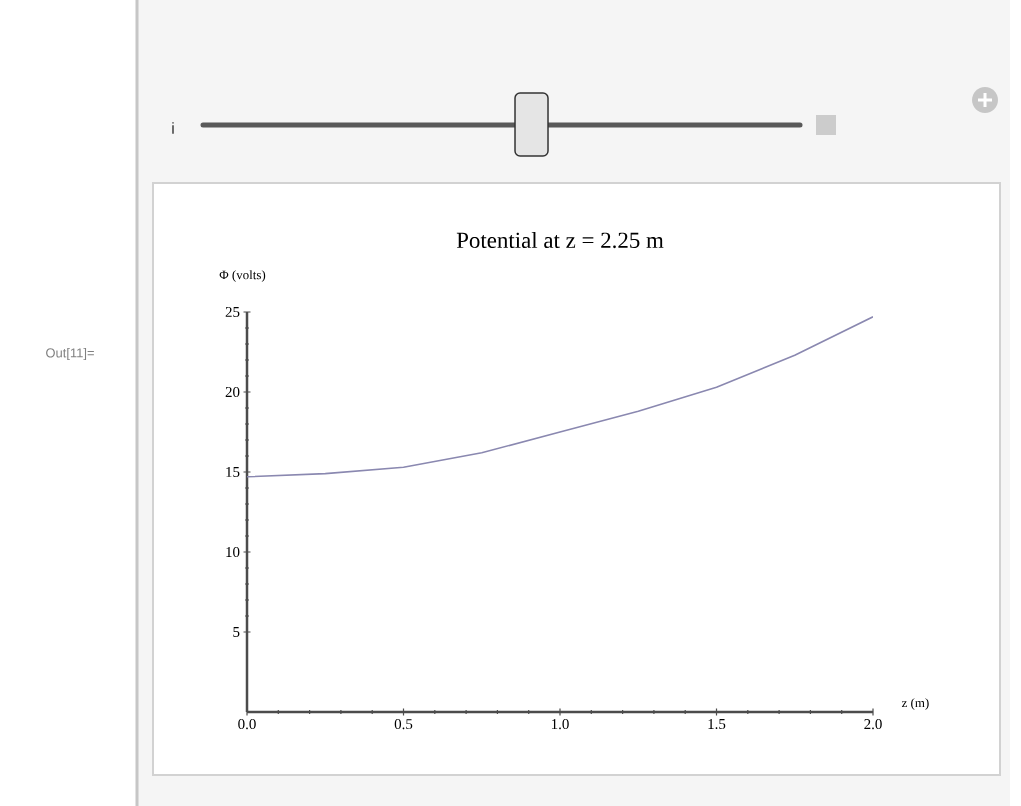  I want to click on x-tick-label: 1.5, so click(717, 724).